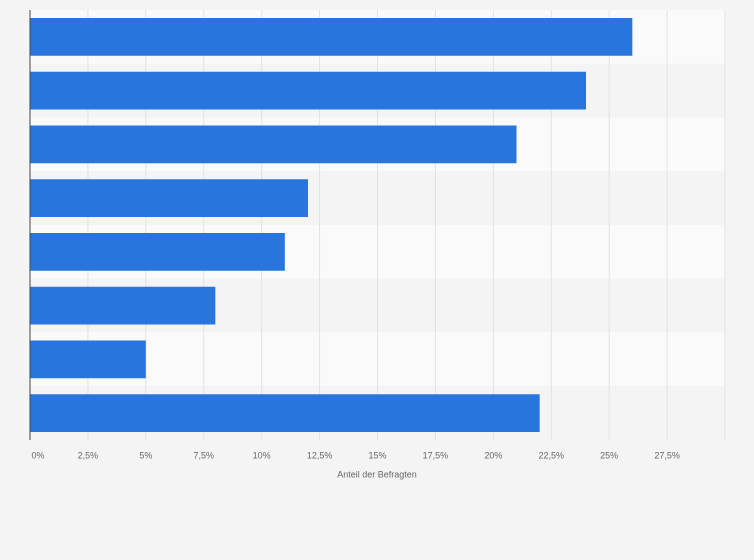 The width and height of the screenshot is (754, 560). Describe the element at coordinates (377, 474) in the screenshot. I see `x-axis-label: Anteil der Befragten` at that location.